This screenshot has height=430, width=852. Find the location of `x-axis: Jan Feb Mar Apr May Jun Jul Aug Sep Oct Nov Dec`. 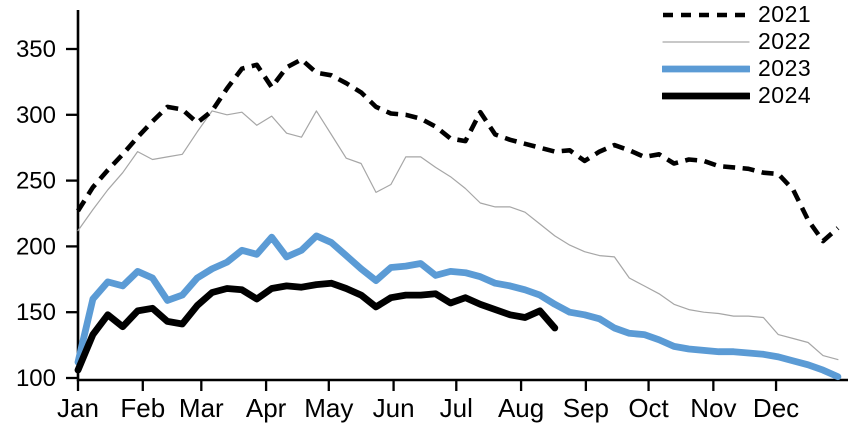

x-axis: Jan Feb Mar Apr May Jun Jul Aug Sep Oct Nov Dec is located at coordinates (428, 401).